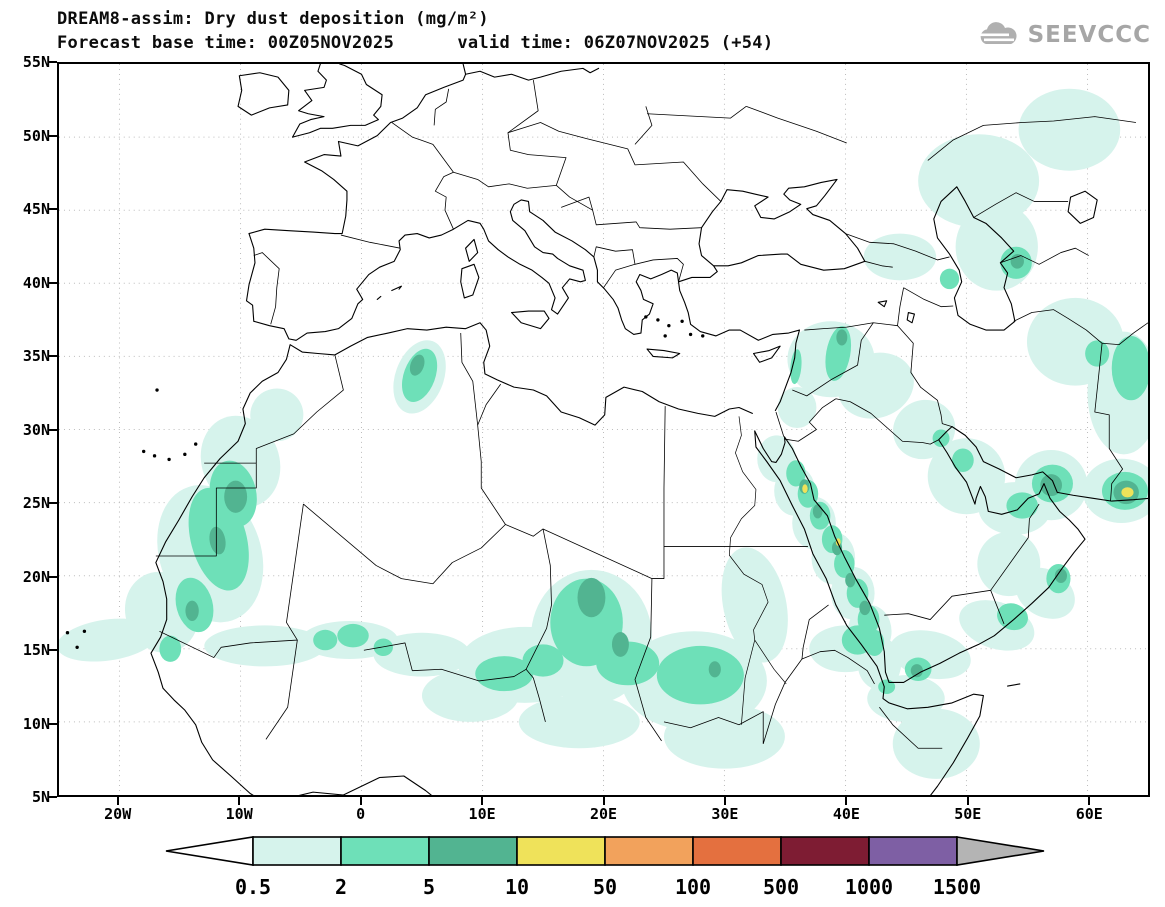  What do you see at coordinates (429, 887) in the screenshot?
I see `colorbar-label: 5` at bounding box center [429, 887].